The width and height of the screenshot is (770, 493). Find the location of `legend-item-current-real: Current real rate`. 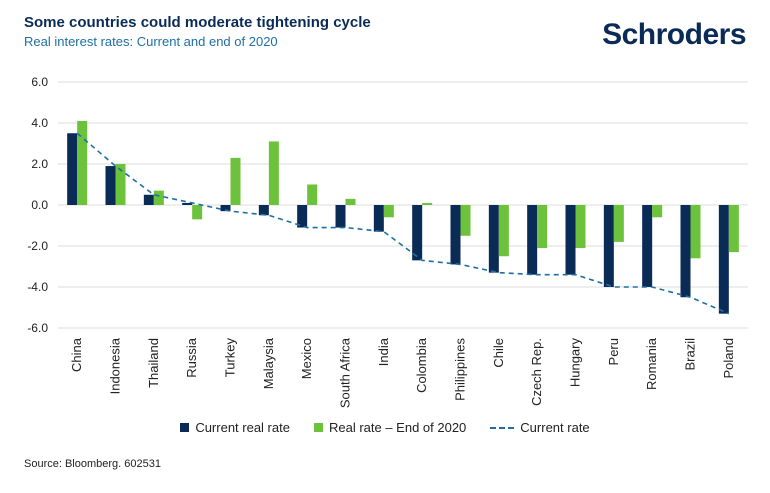

legend-item-current-real: Current real rate is located at coordinates (235, 427).